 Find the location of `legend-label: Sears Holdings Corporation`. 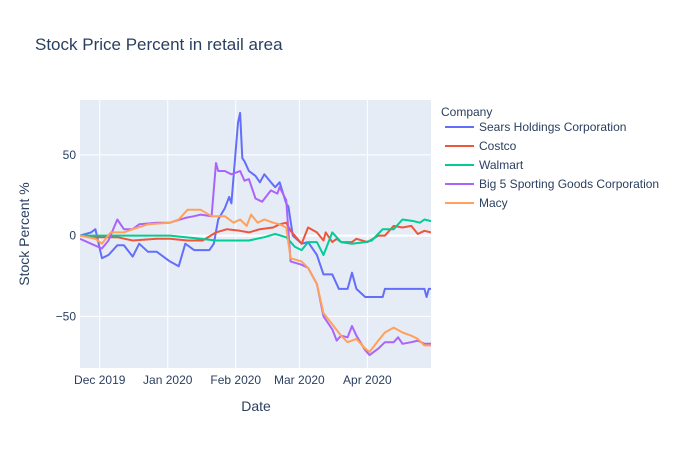

legend-label: Sears Holdings Corporation is located at coordinates (552, 127).